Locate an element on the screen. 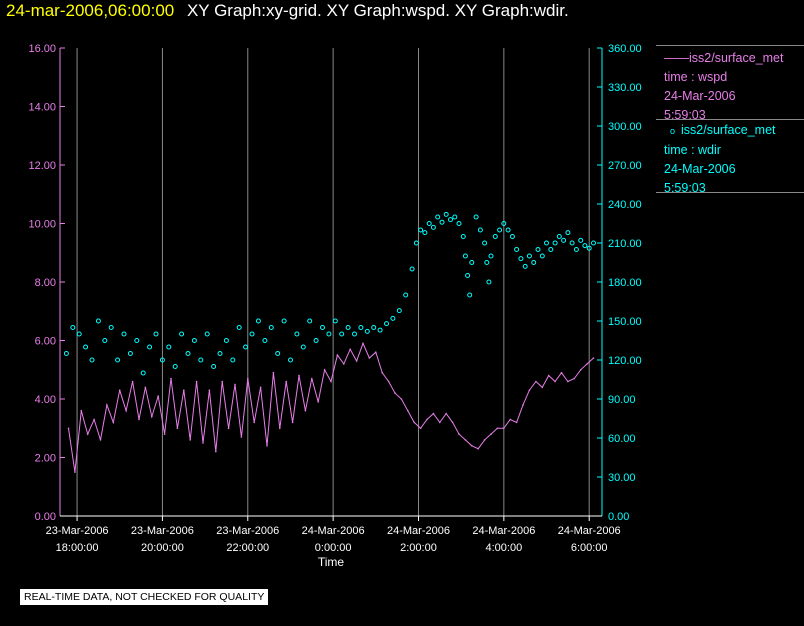 The width and height of the screenshot is (804, 626). right-tick-label-1: 30.00 is located at coordinates (622, 478).